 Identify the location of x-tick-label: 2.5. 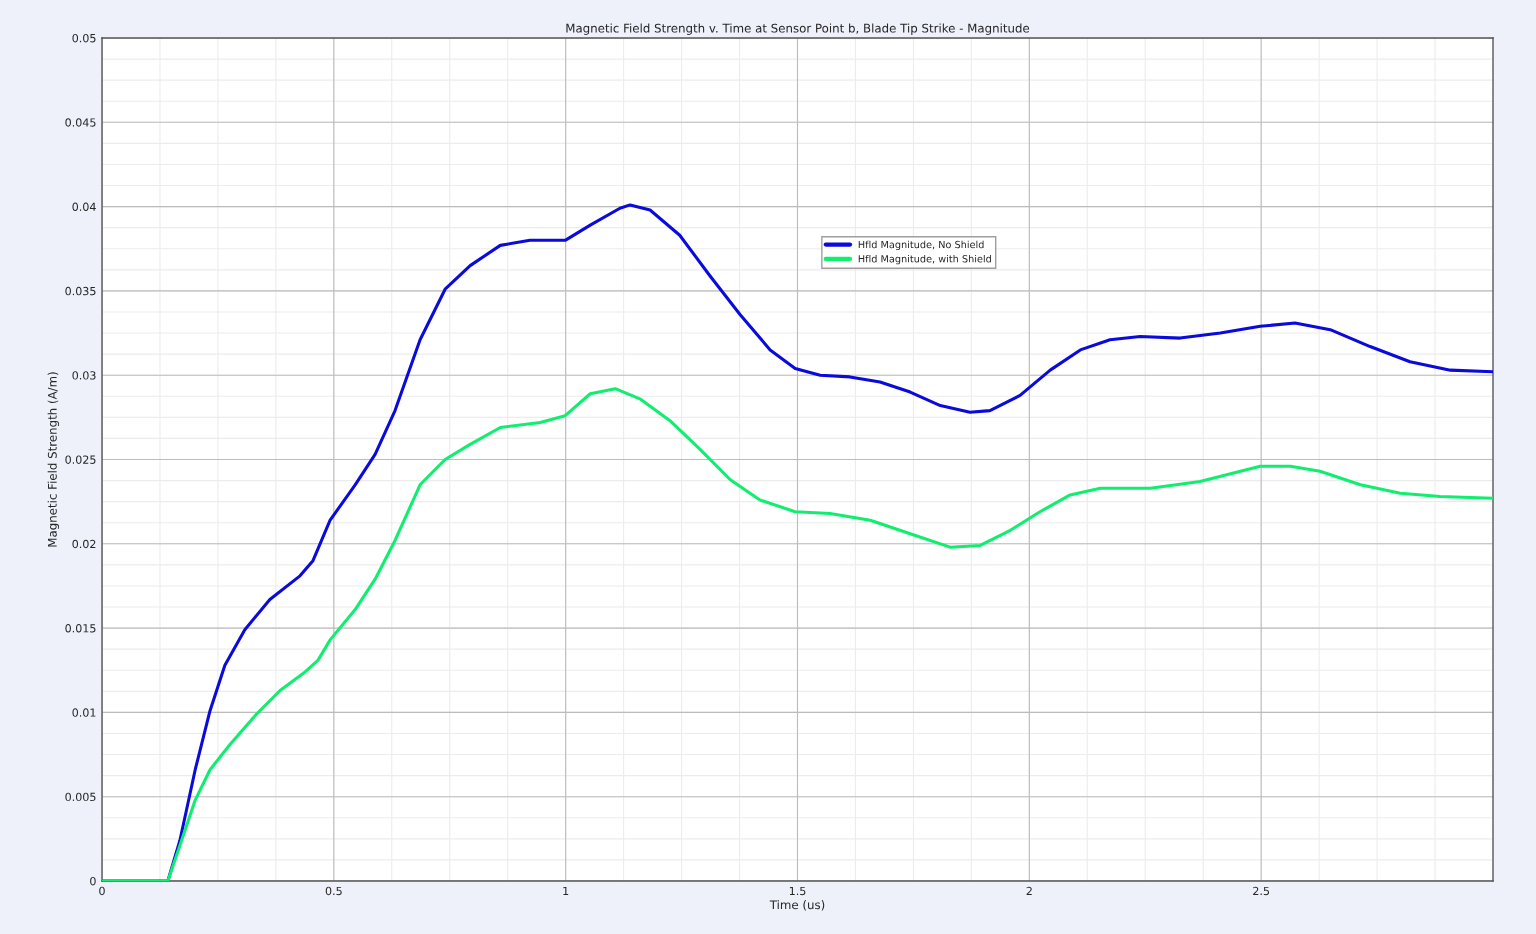
(1261, 891).